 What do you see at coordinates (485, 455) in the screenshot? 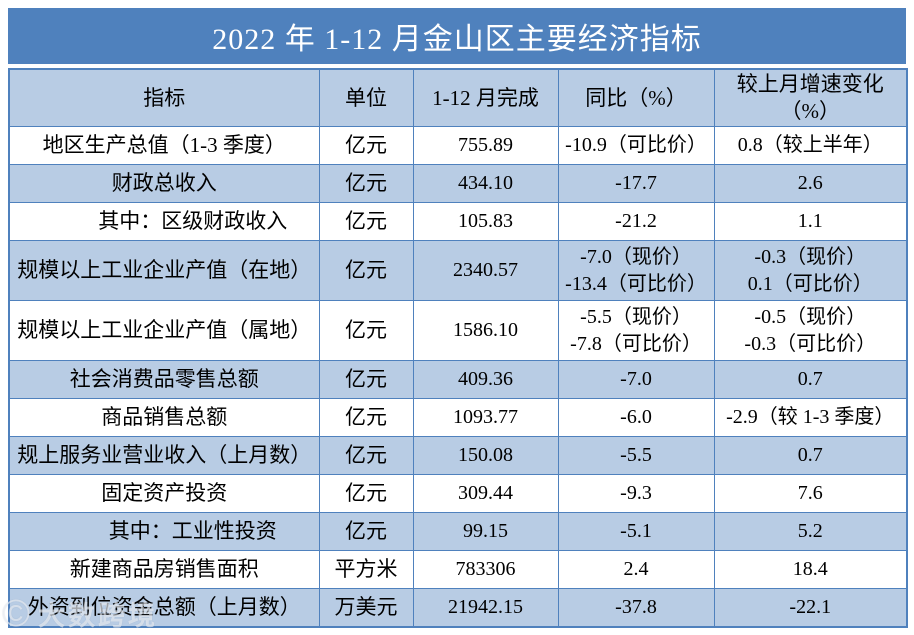
I see `value-cell: 150.08` at bounding box center [485, 455].